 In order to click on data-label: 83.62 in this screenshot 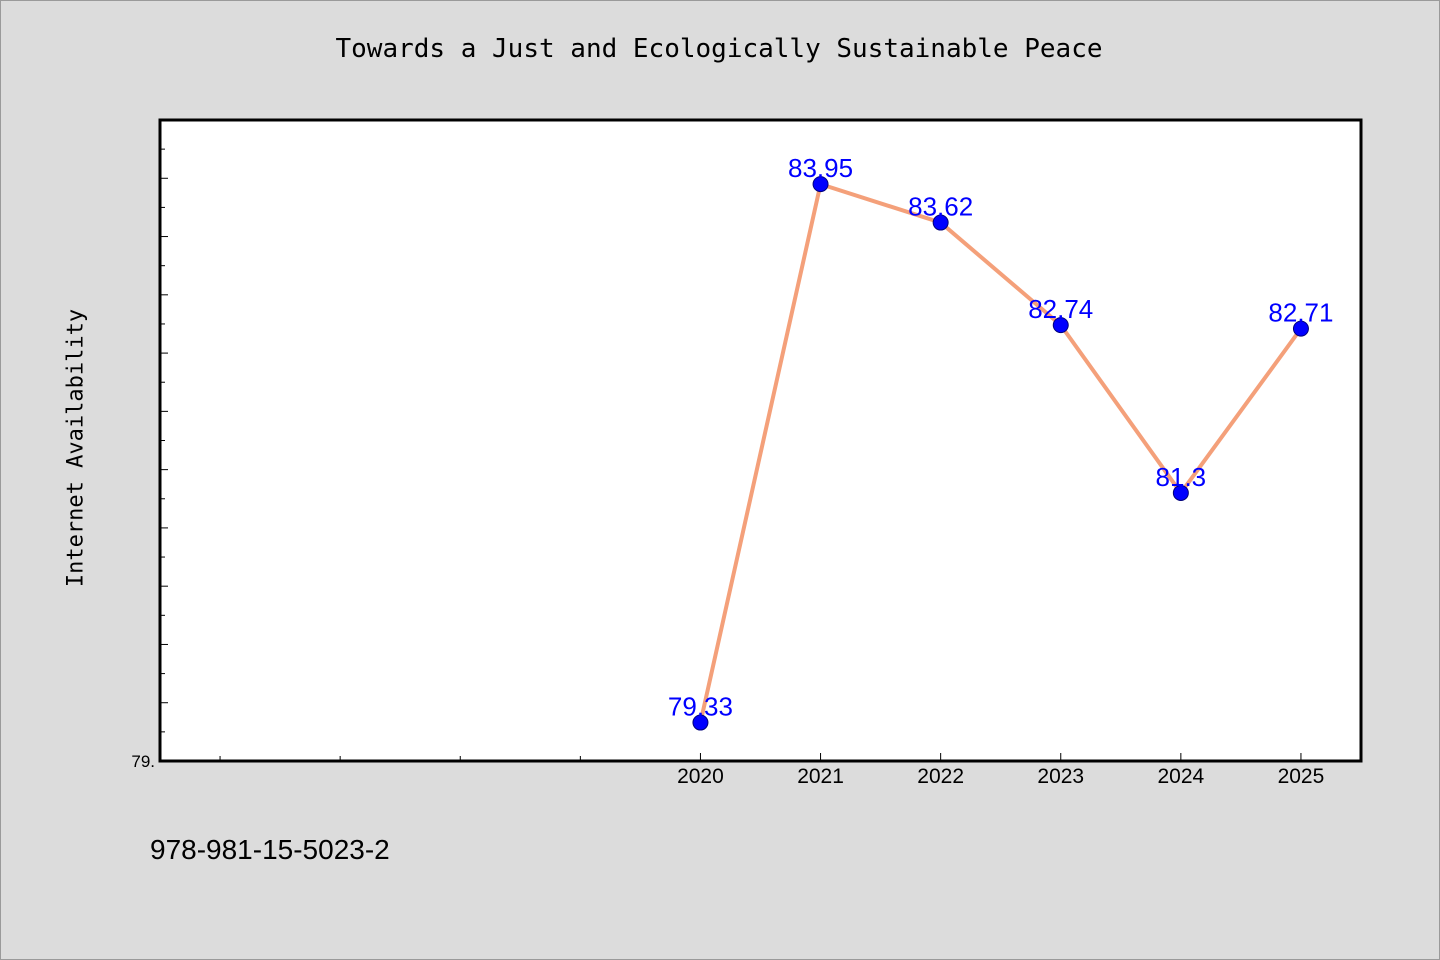, I will do `click(940, 207)`.